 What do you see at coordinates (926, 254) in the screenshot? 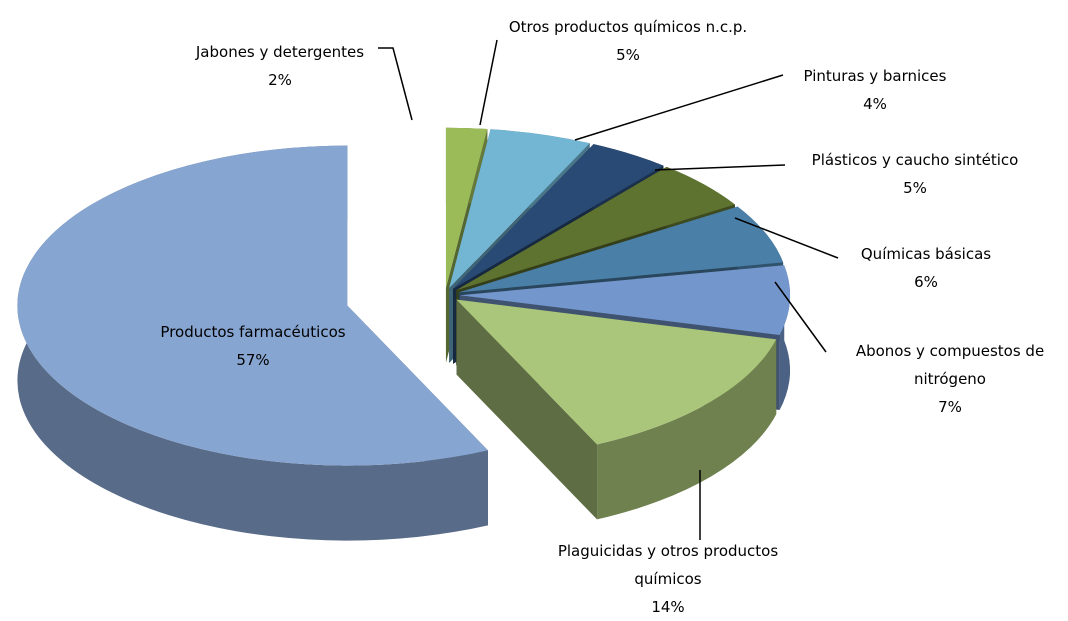
I see `category-label: Químicas básicas` at bounding box center [926, 254].